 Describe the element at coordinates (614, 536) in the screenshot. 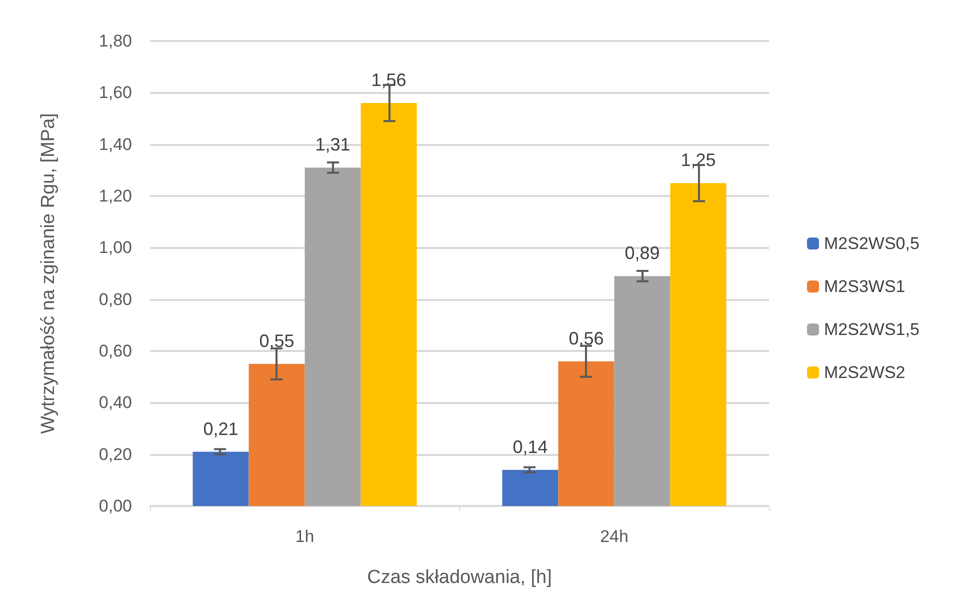

I see `x-tick-label: 24h` at that location.